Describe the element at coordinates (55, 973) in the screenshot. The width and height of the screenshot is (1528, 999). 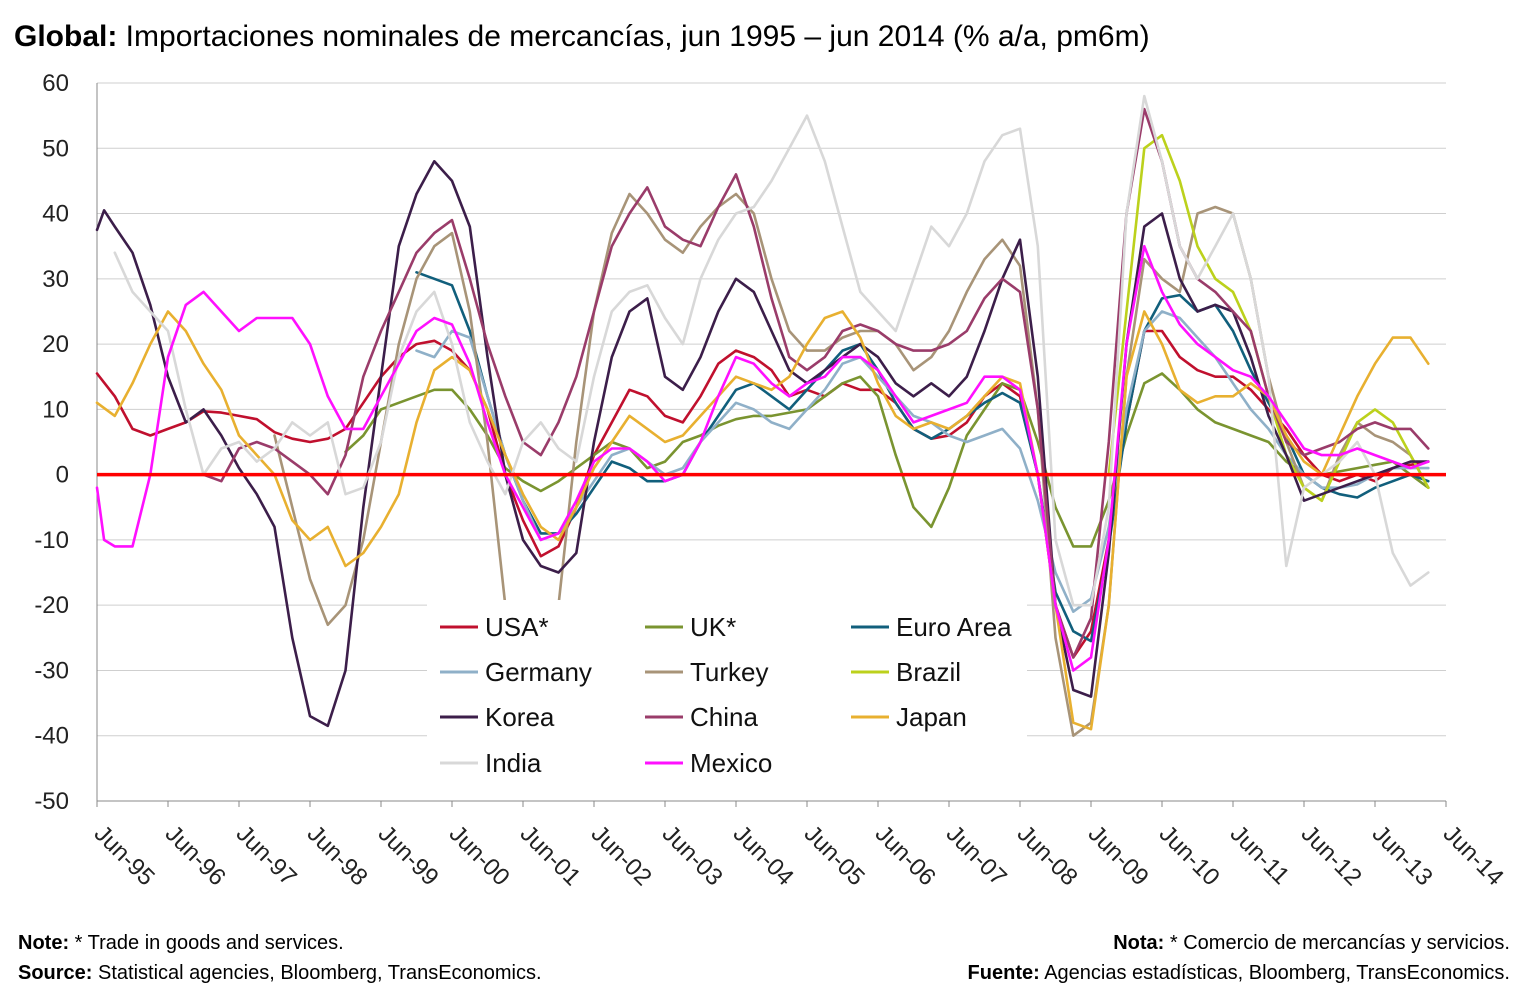
I see `source-english-label: Source:` at that location.